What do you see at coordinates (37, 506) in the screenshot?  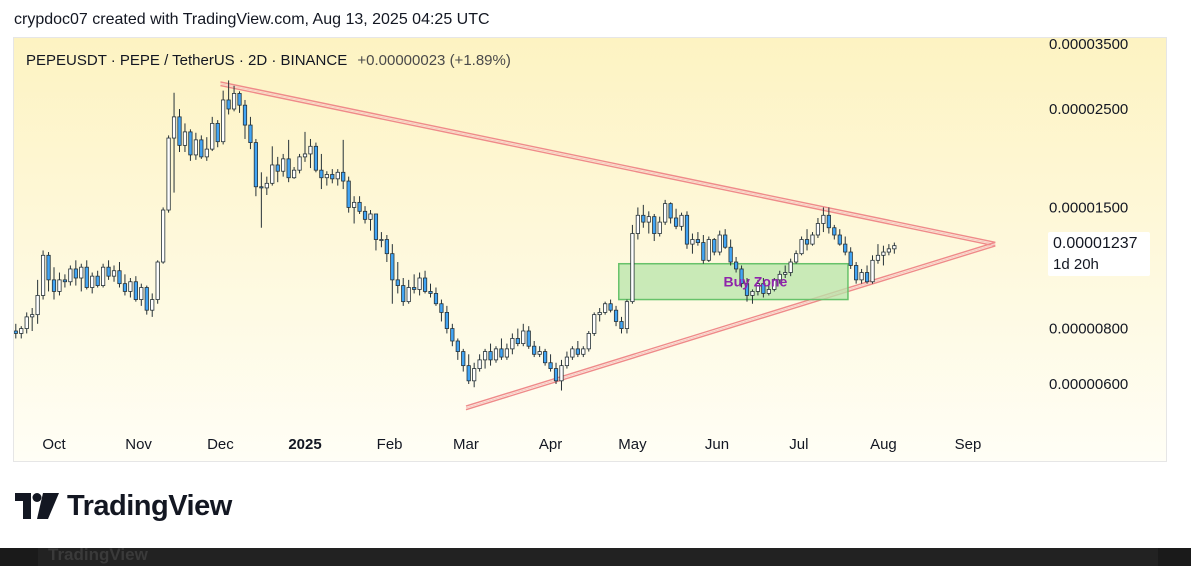 I see `tradingview-logo-icon` at bounding box center [37, 506].